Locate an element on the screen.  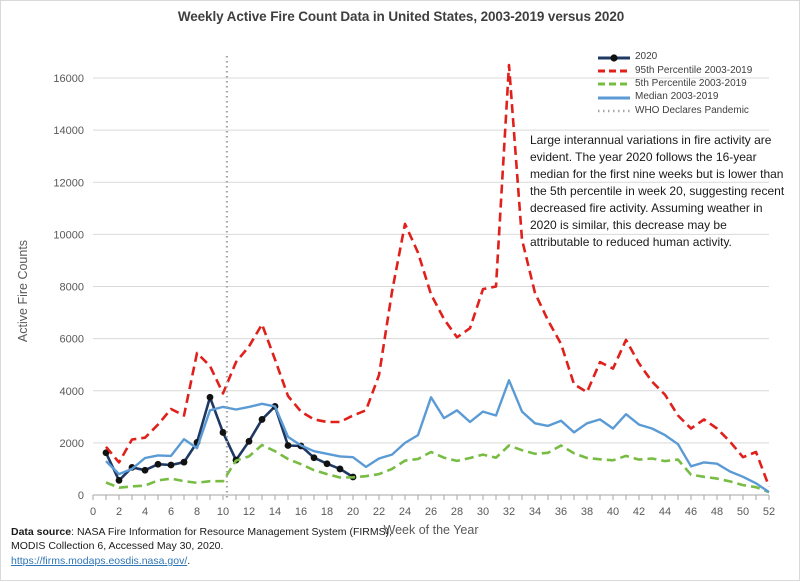
x-tick-label: 26 is located at coordinates (431, 512).